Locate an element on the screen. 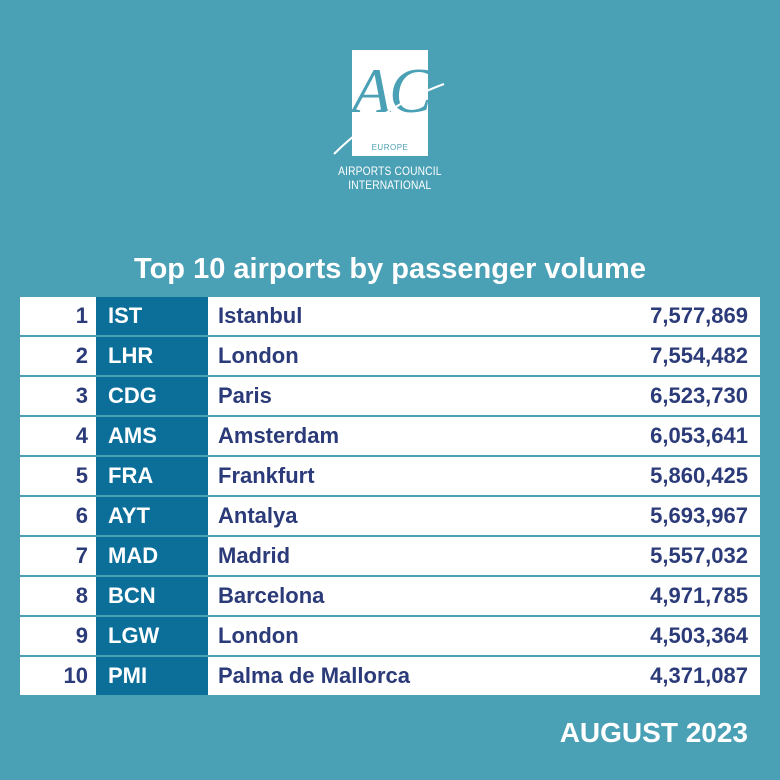 Image resolution: width=780 pixels, height=780 pixels. city-cell: Istanbul is located at coordinates (260, 315).